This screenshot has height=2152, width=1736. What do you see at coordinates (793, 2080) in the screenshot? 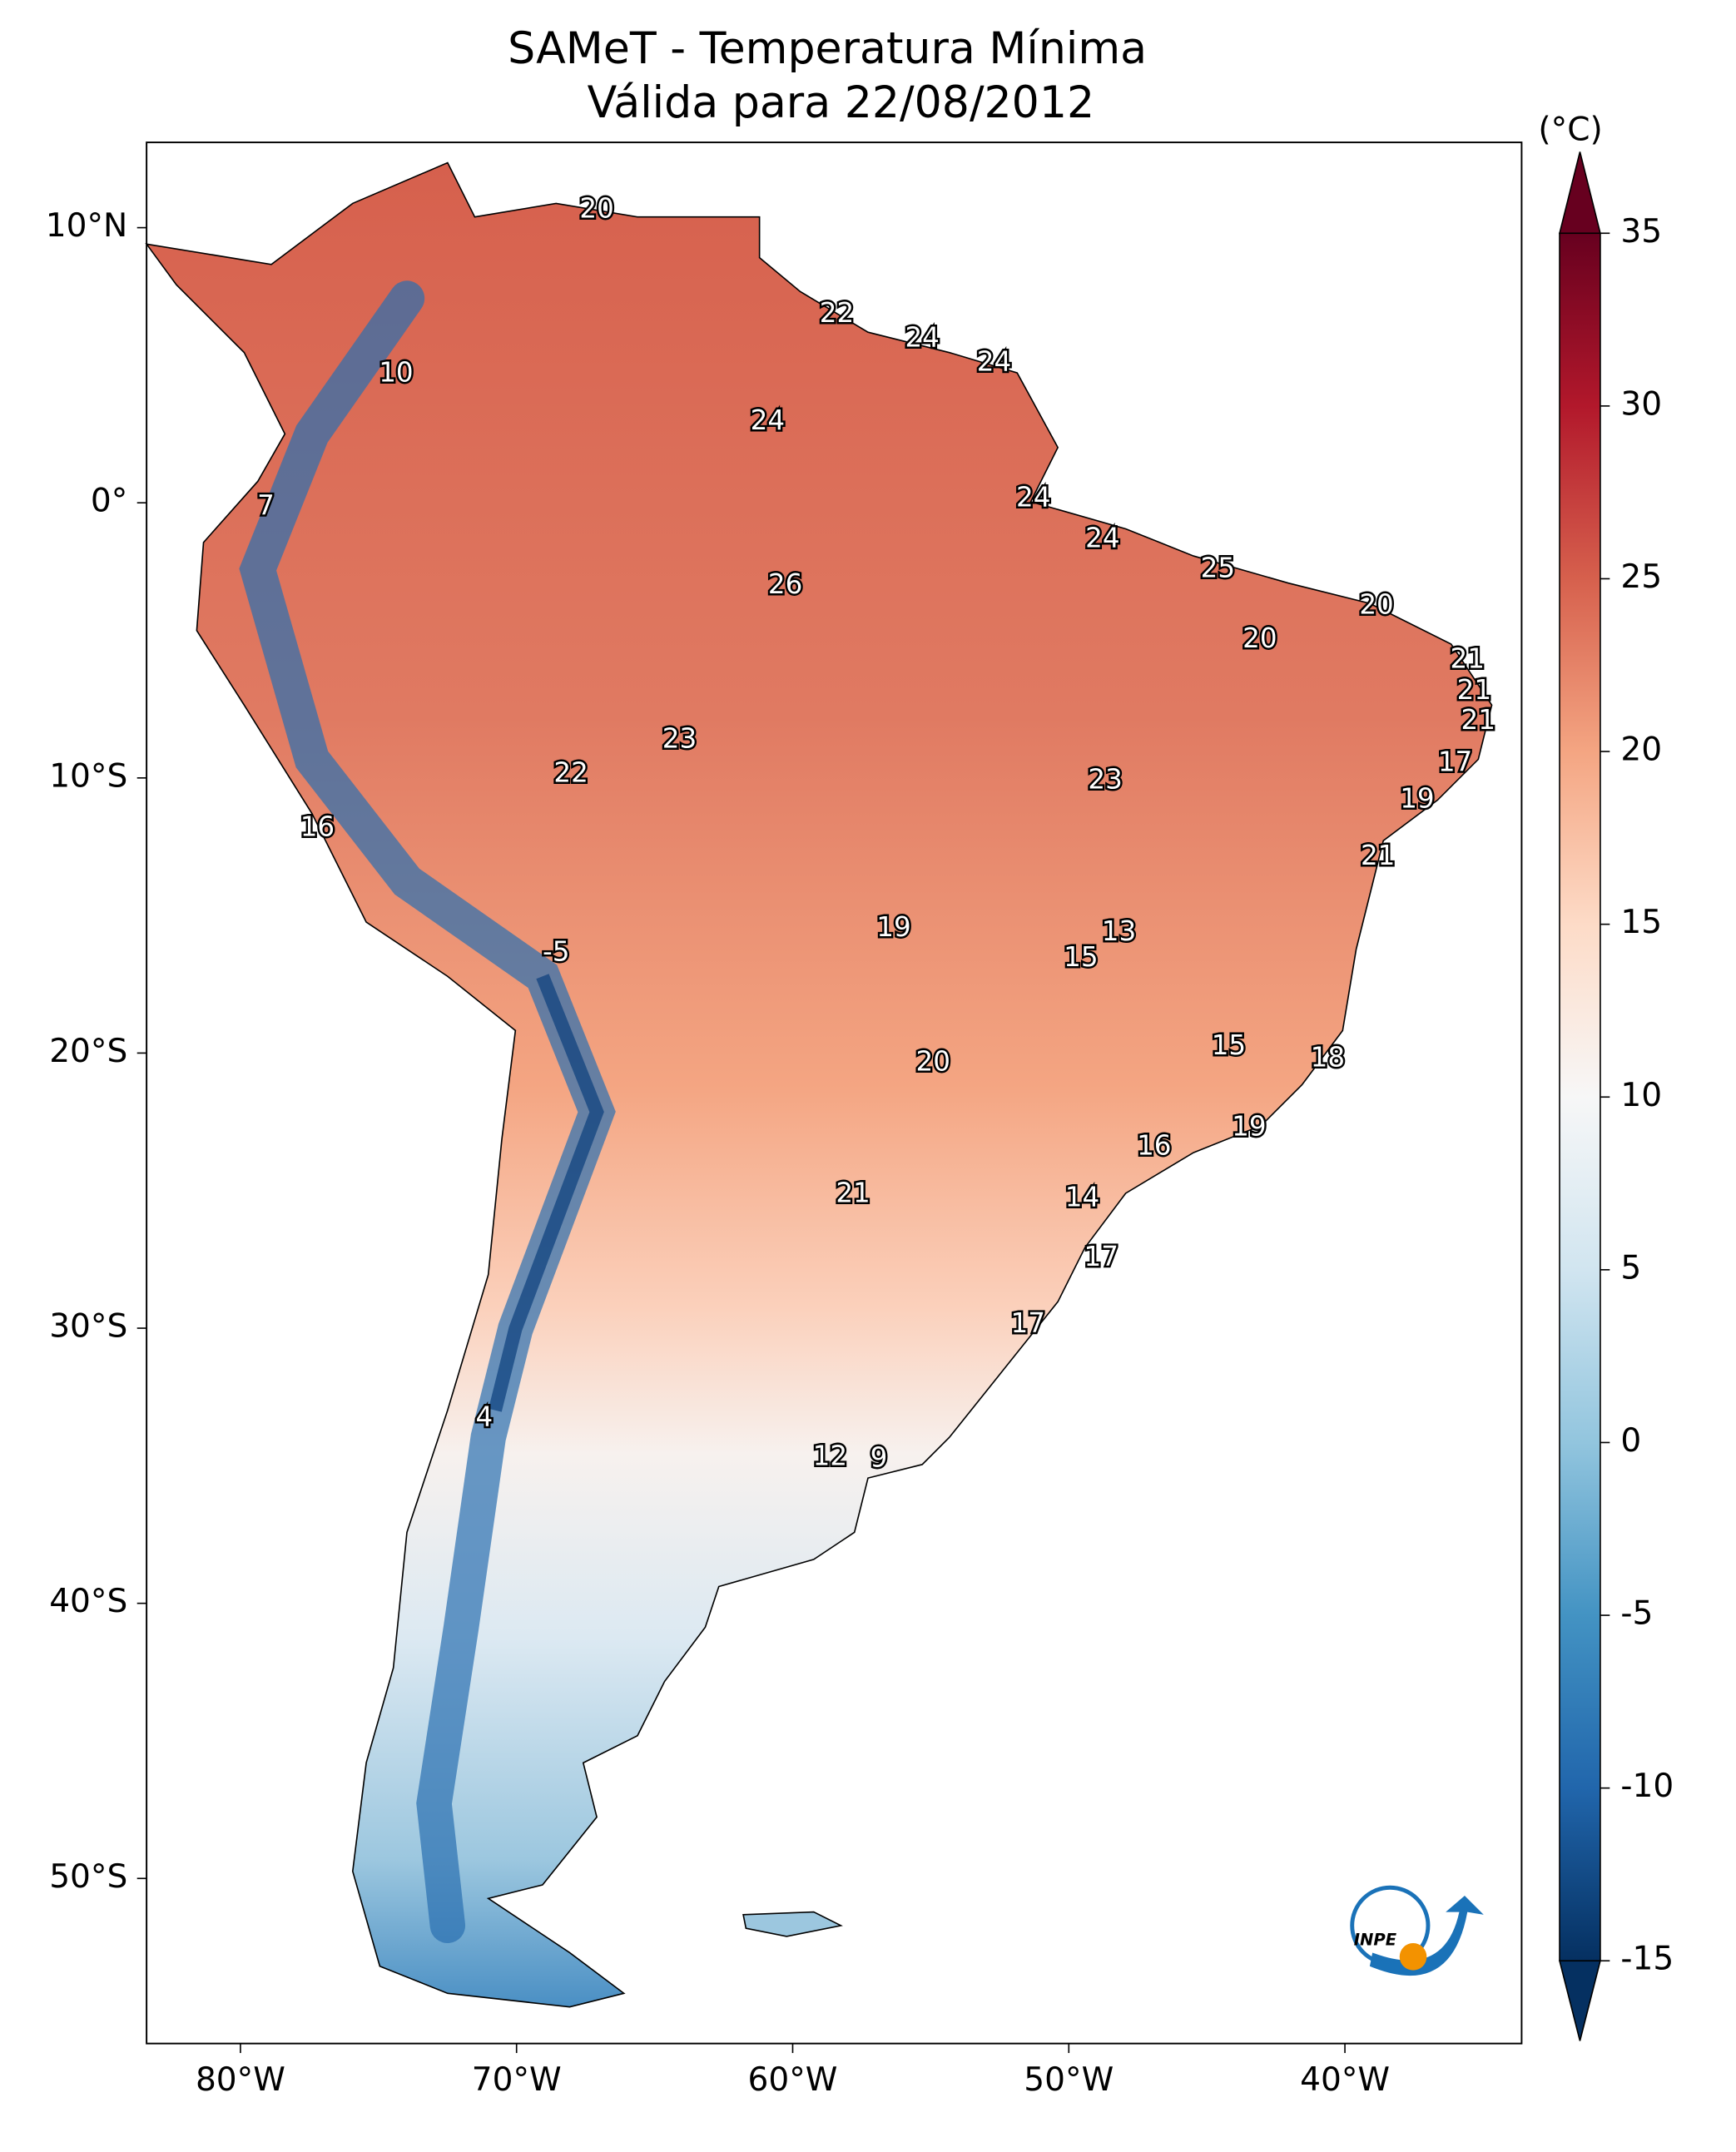
I see `x-tick-label: 60°W` at bounding box center [793, 2080].